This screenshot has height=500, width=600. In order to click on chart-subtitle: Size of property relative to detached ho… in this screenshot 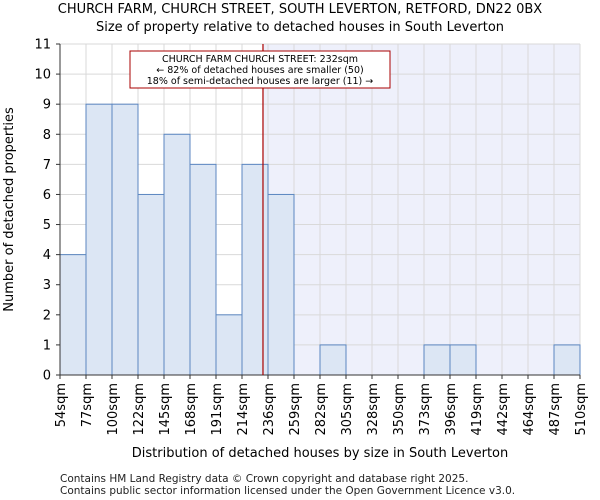, I will do `click(300, 27)`.